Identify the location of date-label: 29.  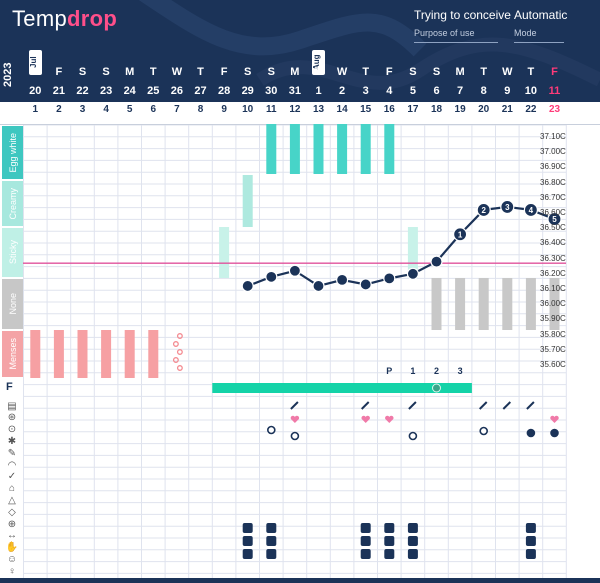
(247, 91).